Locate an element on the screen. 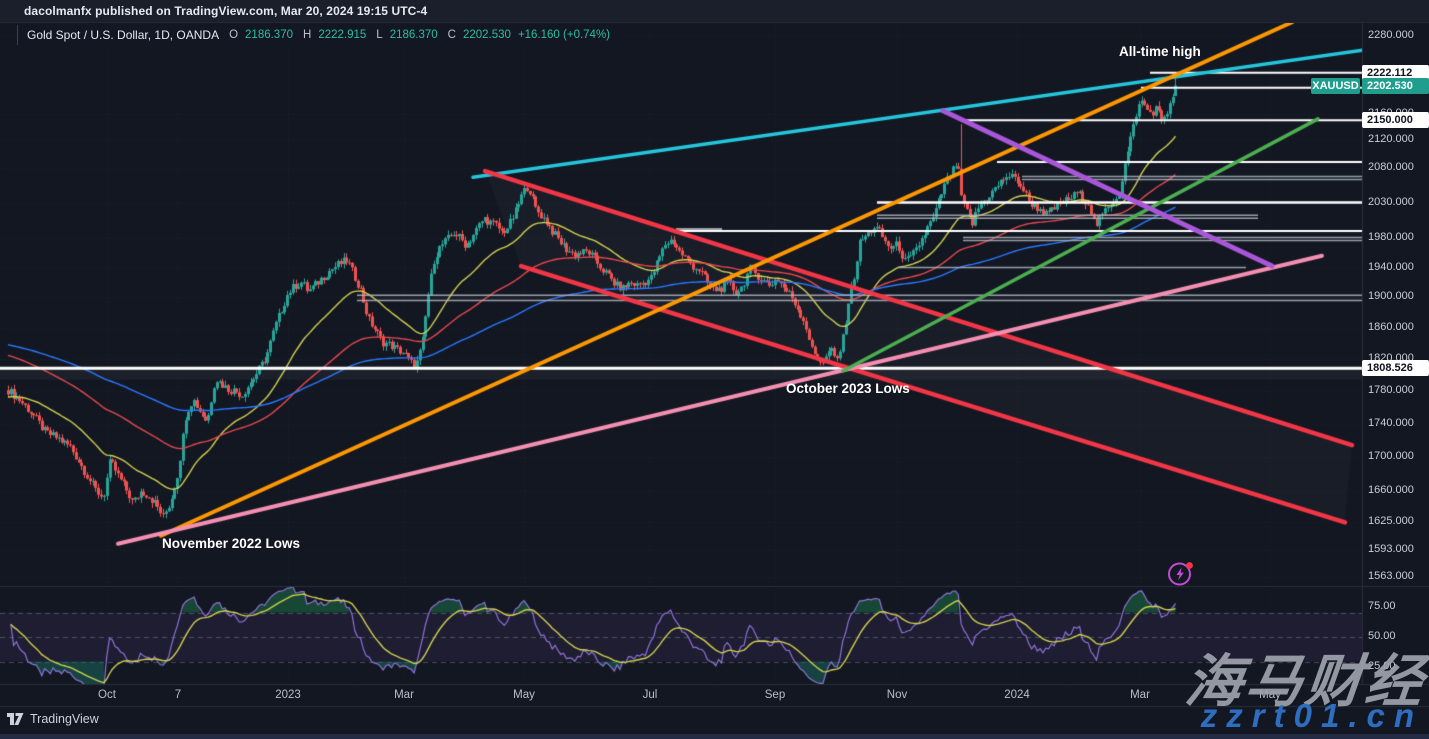 The width and height of the screenshot is (1429, 739). price-axis-label: 1980.000 is located at coordinates (1391, 237).